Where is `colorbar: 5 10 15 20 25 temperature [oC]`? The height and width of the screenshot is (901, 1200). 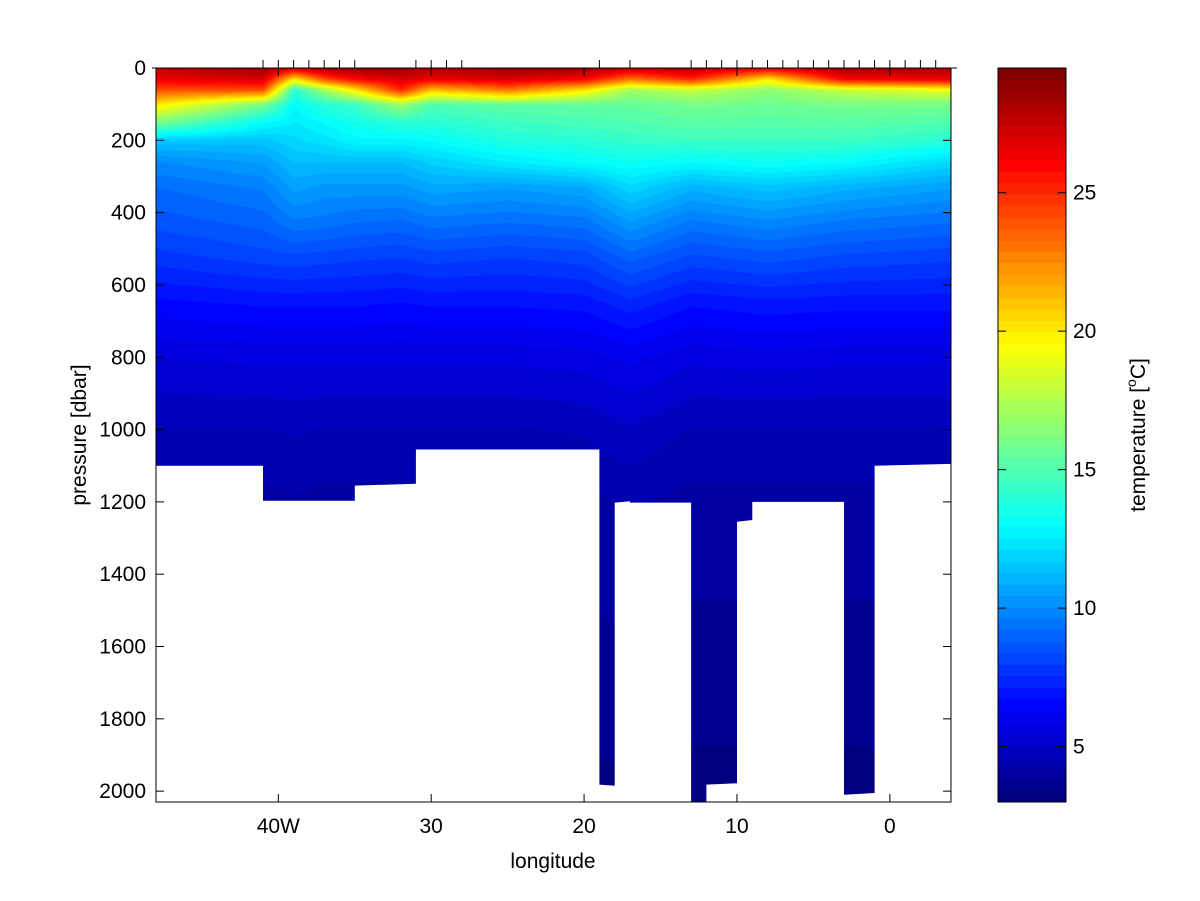 colorbar: 5 10 15 20 25 temperature [oC] is located at coordinates (1073, 435).